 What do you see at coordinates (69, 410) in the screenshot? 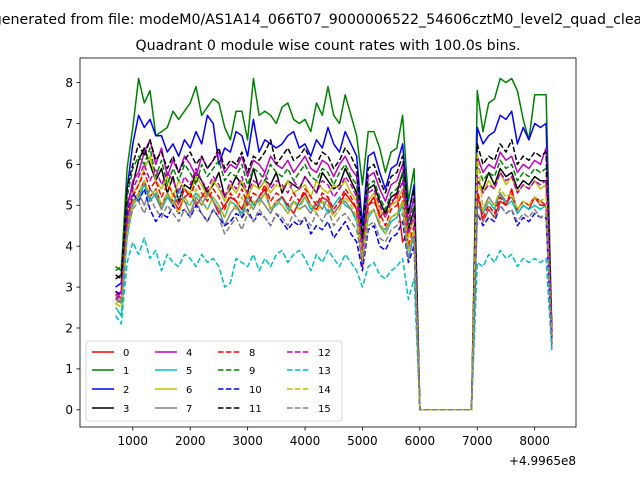
I see `y-tick-label: 0` at bounding box center [69, 410].